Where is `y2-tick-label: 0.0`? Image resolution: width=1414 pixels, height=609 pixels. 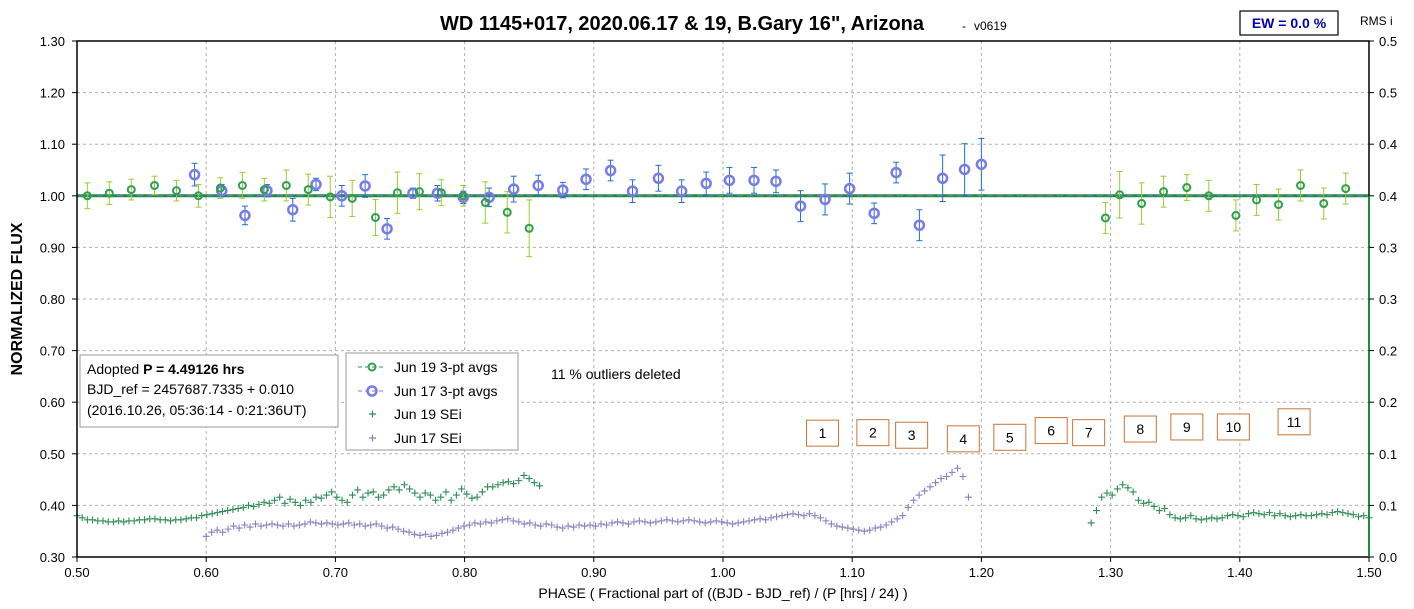 y2-tick-label: 0.0 is located at coordinates (1388, 557).